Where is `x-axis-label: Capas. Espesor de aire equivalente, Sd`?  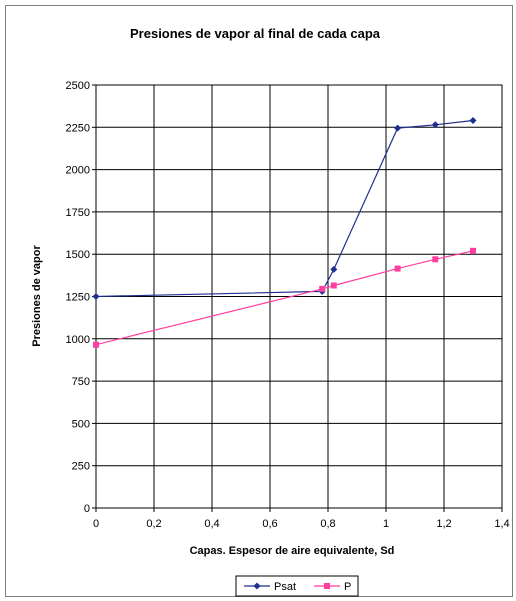
x-axis-label: Capas. Espesor de aire equivalente, Sd is located at coordinates (292, 551).